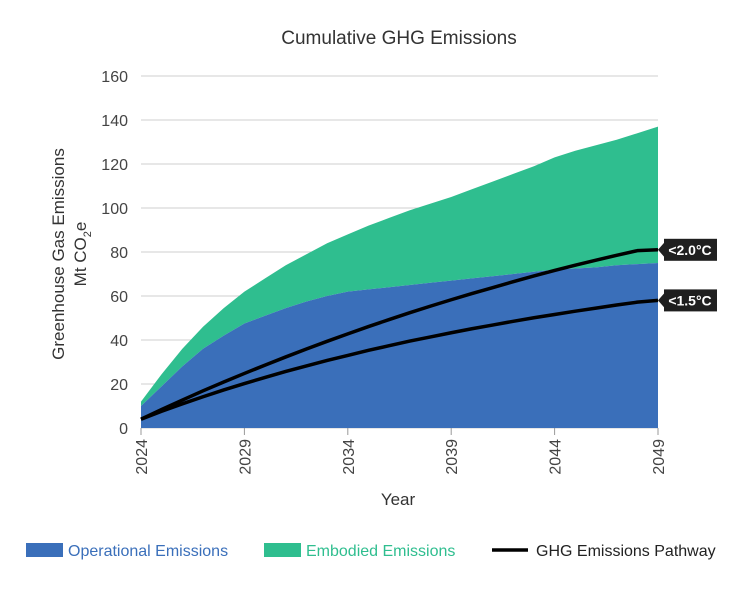  I want to click on x-tick-label: 2039, so click(452, 457).